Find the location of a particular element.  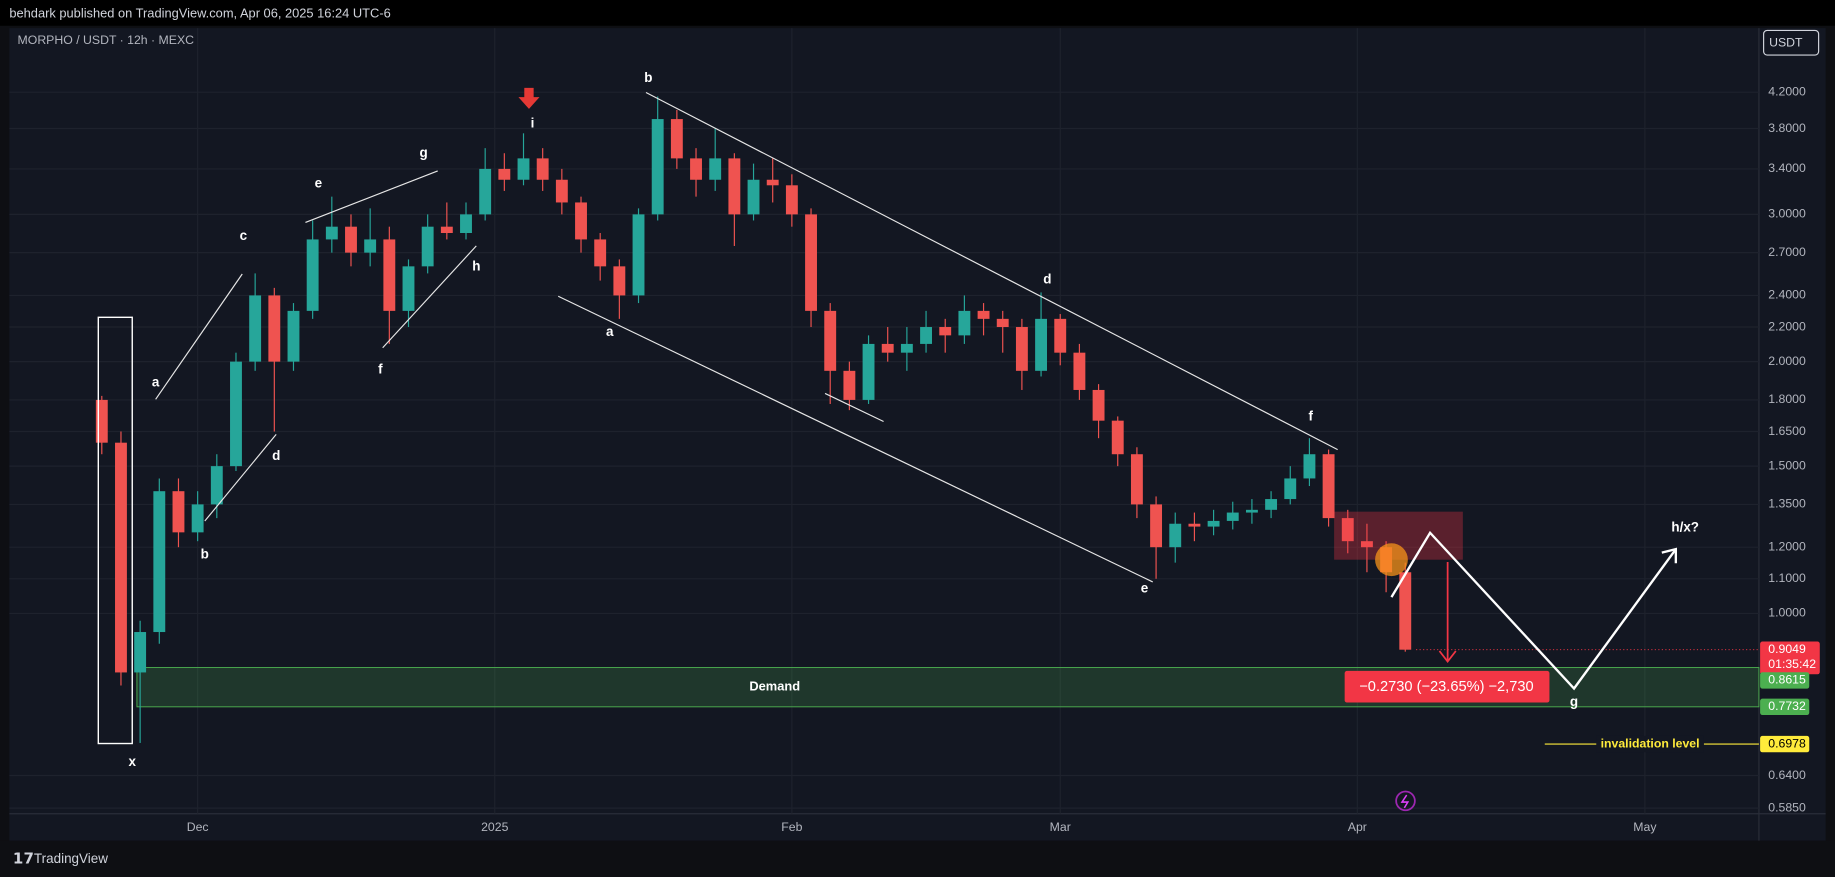

y-tick-label: 4.2000 is located at coordinates (1787, 91).